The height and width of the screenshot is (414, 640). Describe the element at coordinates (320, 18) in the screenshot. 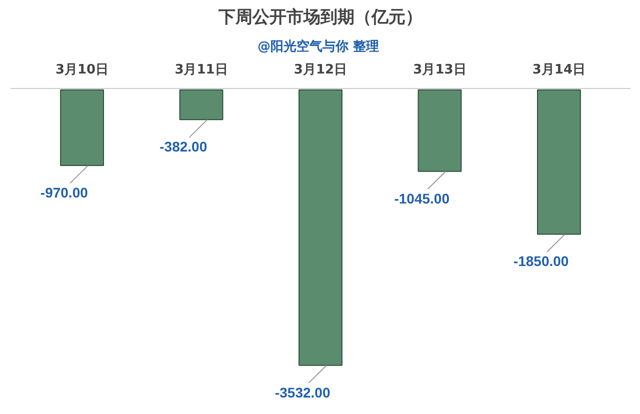

I see `chart-title: 下周公开市场到期（亿元）` at that location.